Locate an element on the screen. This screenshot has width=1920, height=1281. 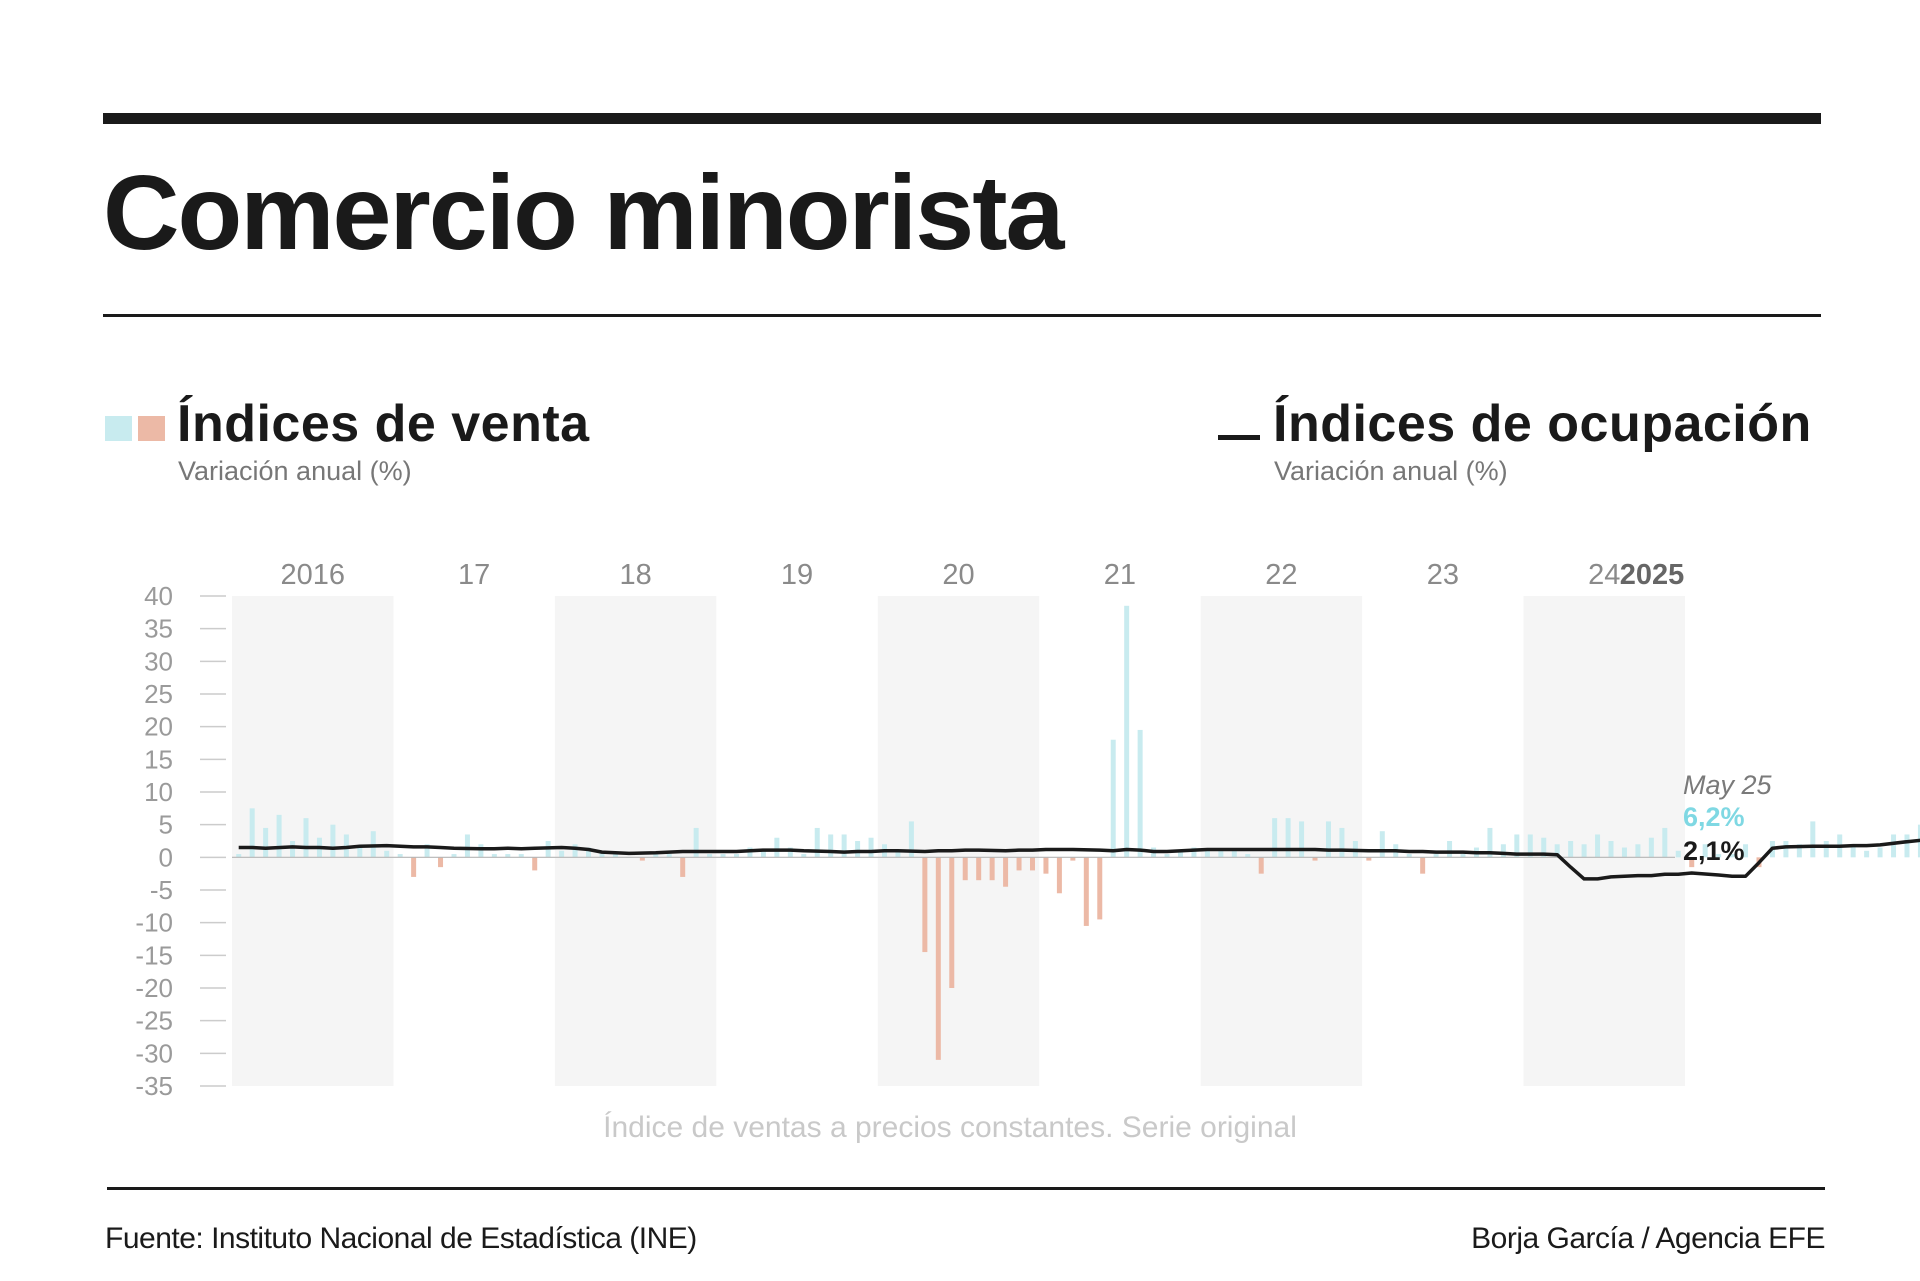
footer-rule is located at coordinates (966, 1188).